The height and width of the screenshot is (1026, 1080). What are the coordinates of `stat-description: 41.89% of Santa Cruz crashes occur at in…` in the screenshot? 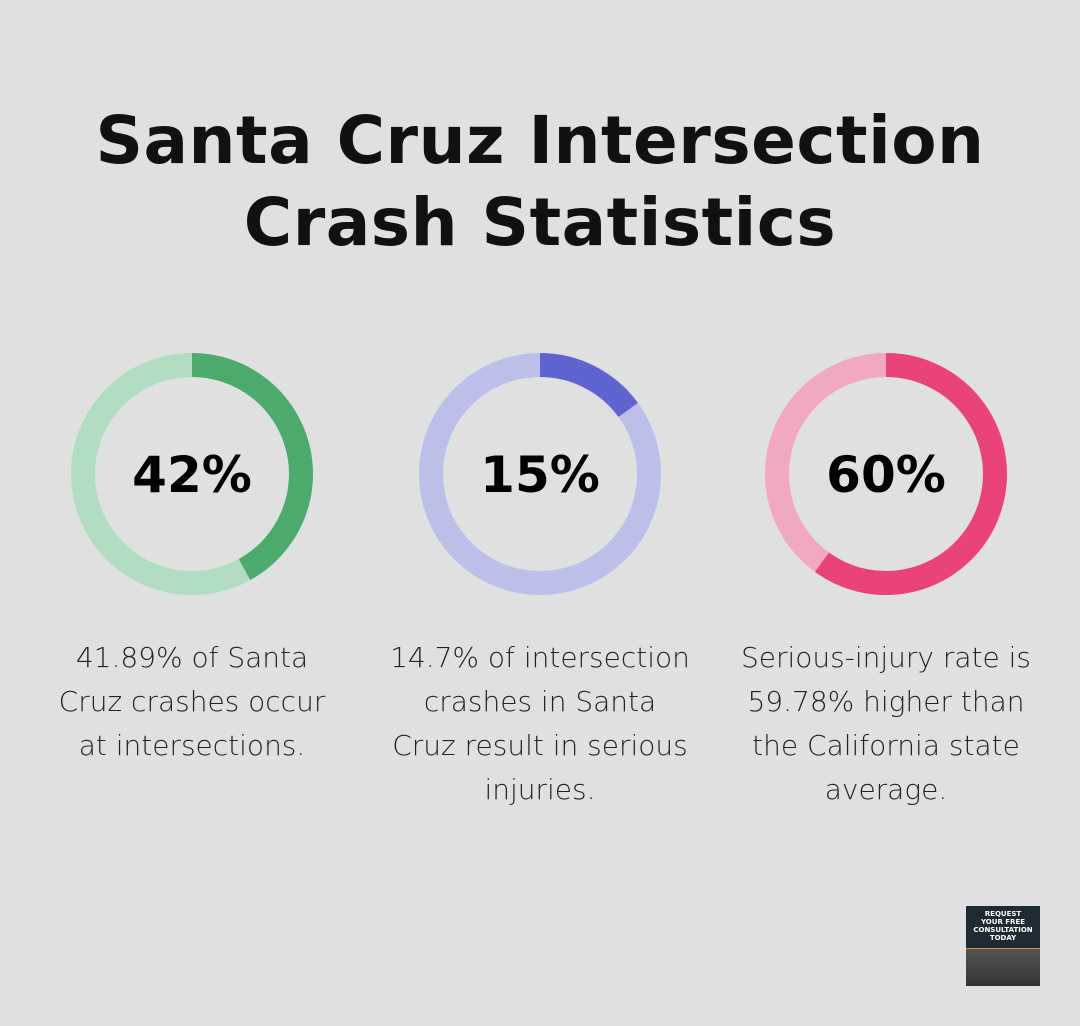 It's located at (192, 701).